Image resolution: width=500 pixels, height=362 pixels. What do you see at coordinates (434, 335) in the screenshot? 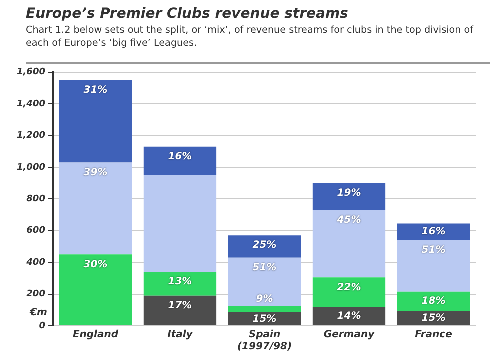
I see `x-tick-label: France` at bounding box center [434, 335].